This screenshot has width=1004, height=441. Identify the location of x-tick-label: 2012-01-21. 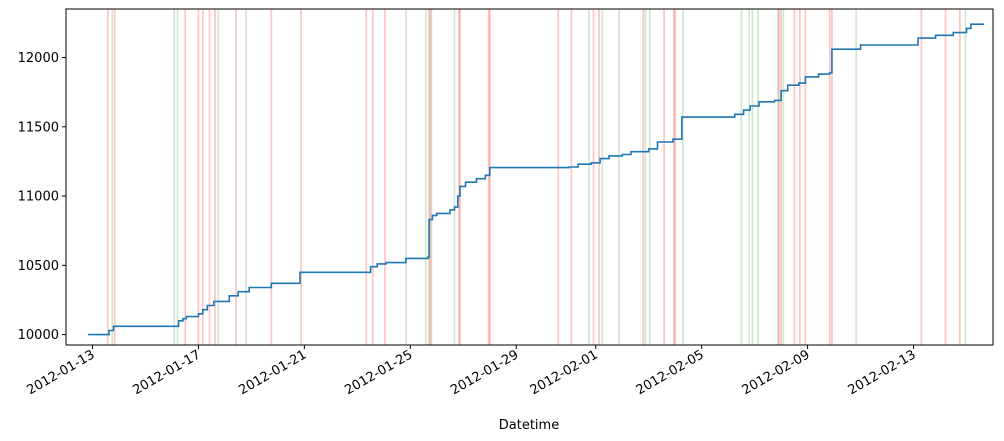
(272, 372).